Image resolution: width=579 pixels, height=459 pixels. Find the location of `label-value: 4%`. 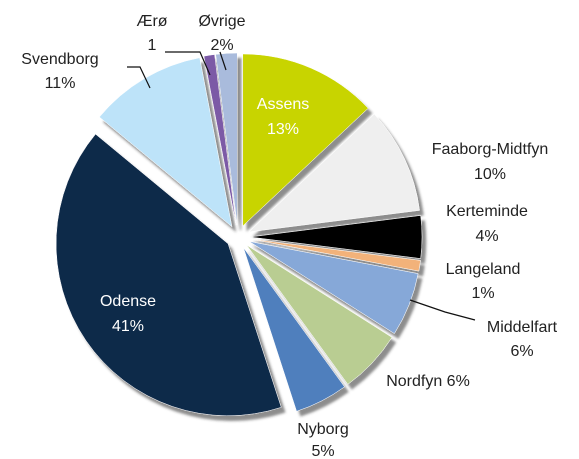

label-value: 4% is located at coordinates (486, 236).